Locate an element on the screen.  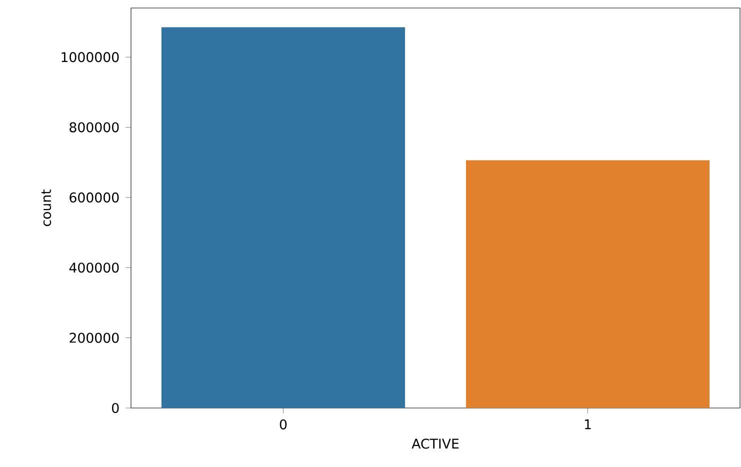
y-tick-label: 600000 is located at coordinates (94, 197).